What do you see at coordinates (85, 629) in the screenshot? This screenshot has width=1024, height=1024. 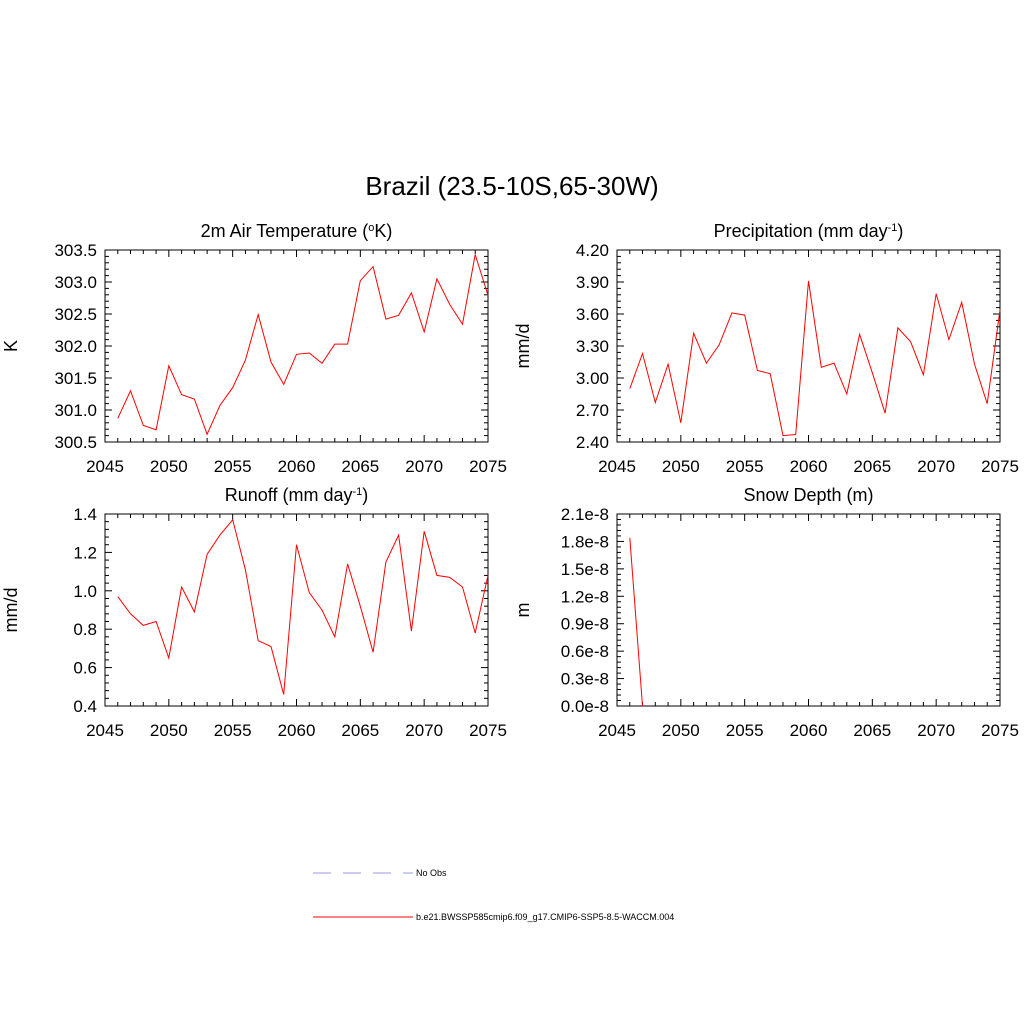 I see `y-tick-label: 0.8` at bounding box center [85, 629].